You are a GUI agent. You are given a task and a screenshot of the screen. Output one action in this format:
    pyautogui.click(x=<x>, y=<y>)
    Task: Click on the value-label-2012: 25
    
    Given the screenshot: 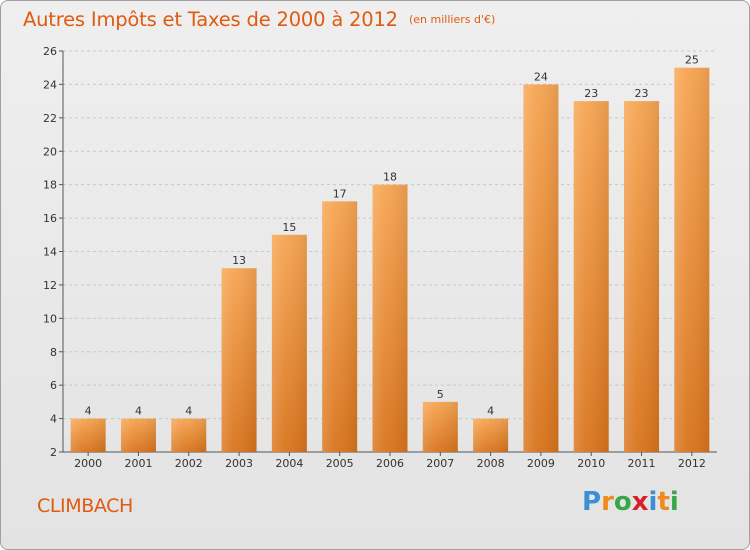 What is the action you would take?
    pyautogui.click(x=692, y=60)
    